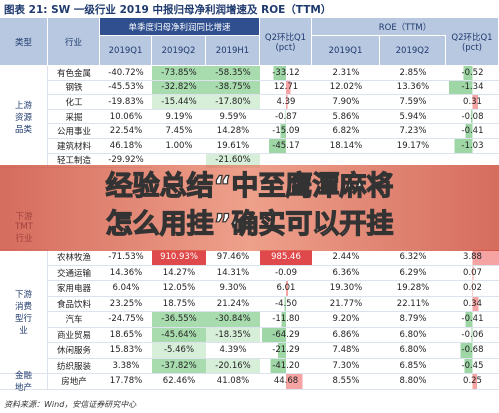 This screenshot has width=499, height=413. What do you see at coordinates (126, 335) in the screenshot?
I see `value-cell: 18.65%` at bounding box center [126, 335].